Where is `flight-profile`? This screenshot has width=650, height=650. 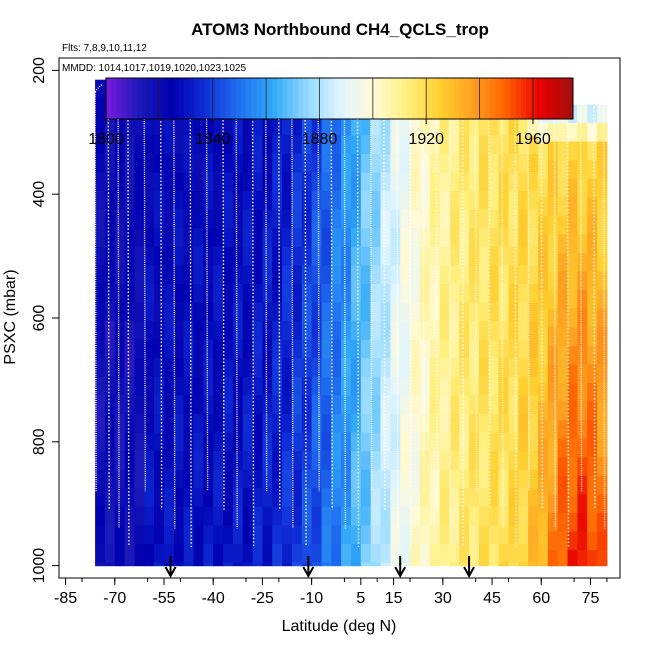
flight-profile is located at coordinates (98, 287).